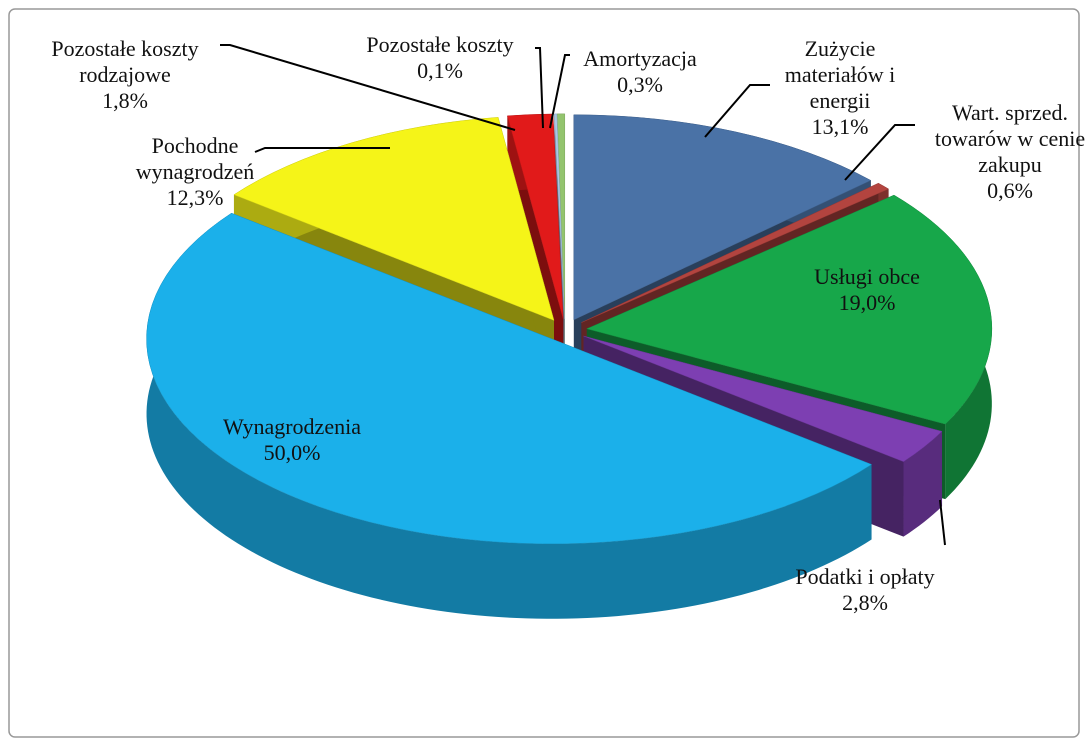  I want to click on slice-label: Podatki i opłaty 2,8%, so click(865, 590).